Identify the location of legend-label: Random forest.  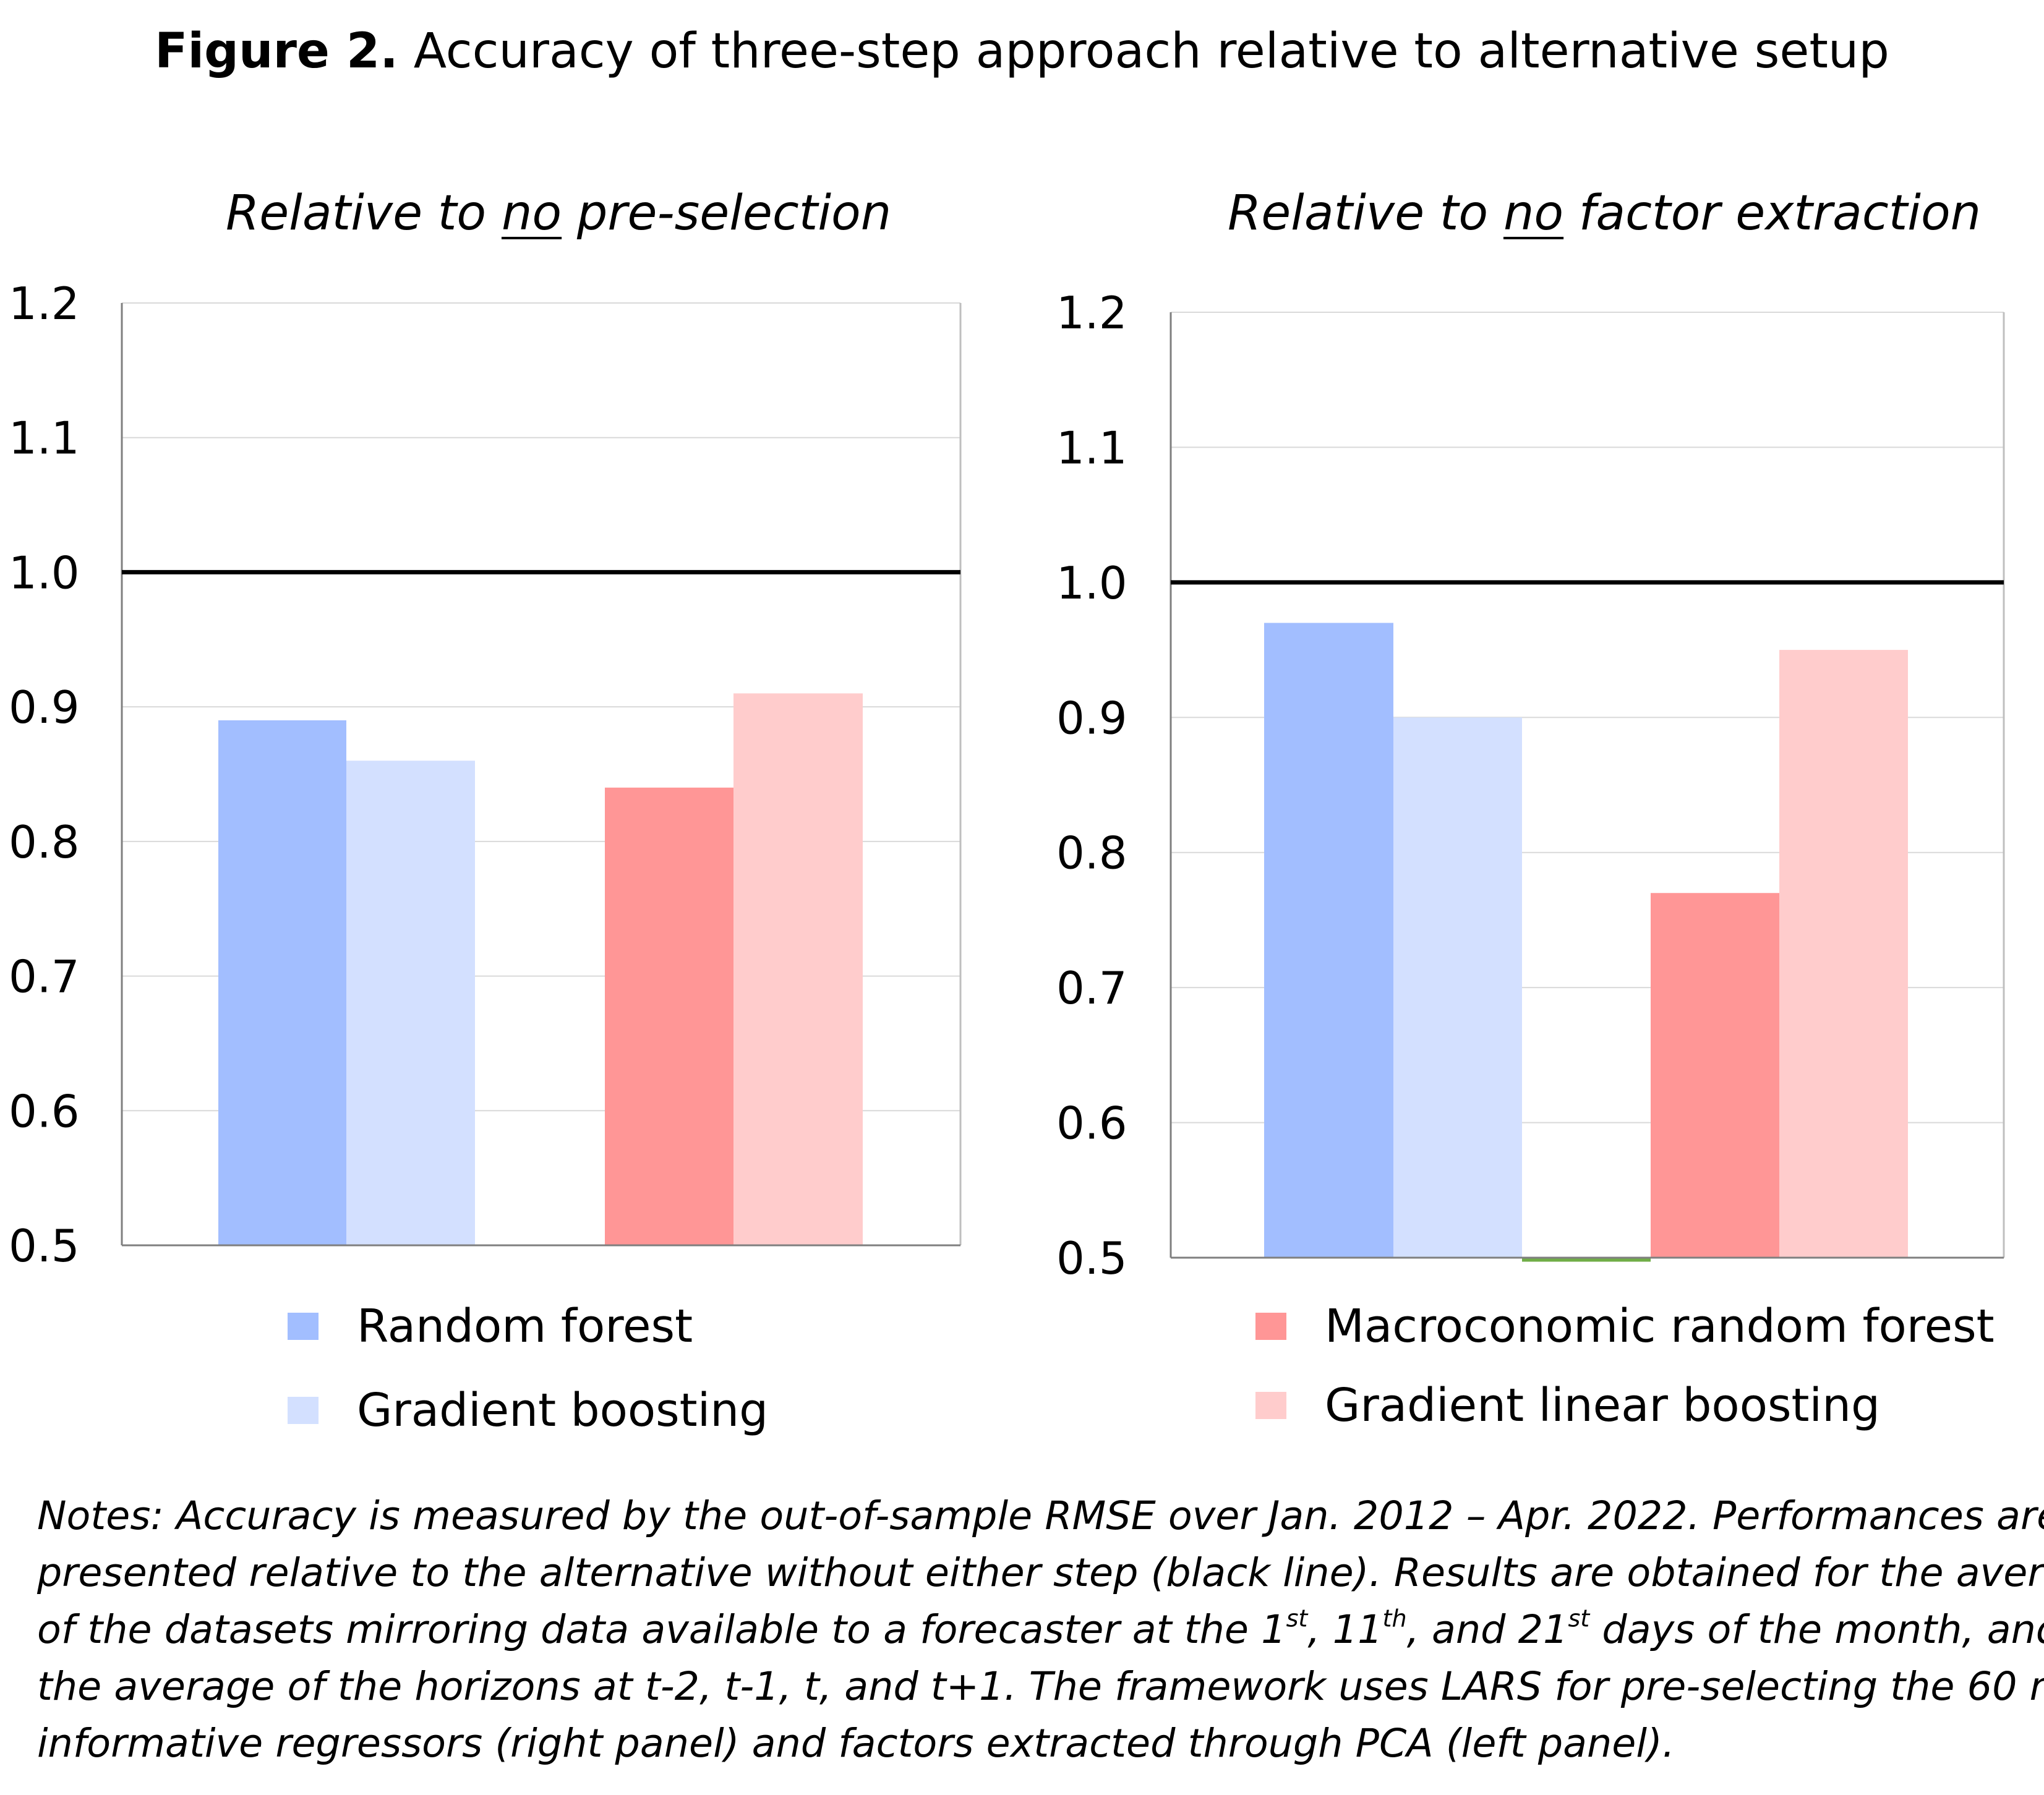
(525, 1326).